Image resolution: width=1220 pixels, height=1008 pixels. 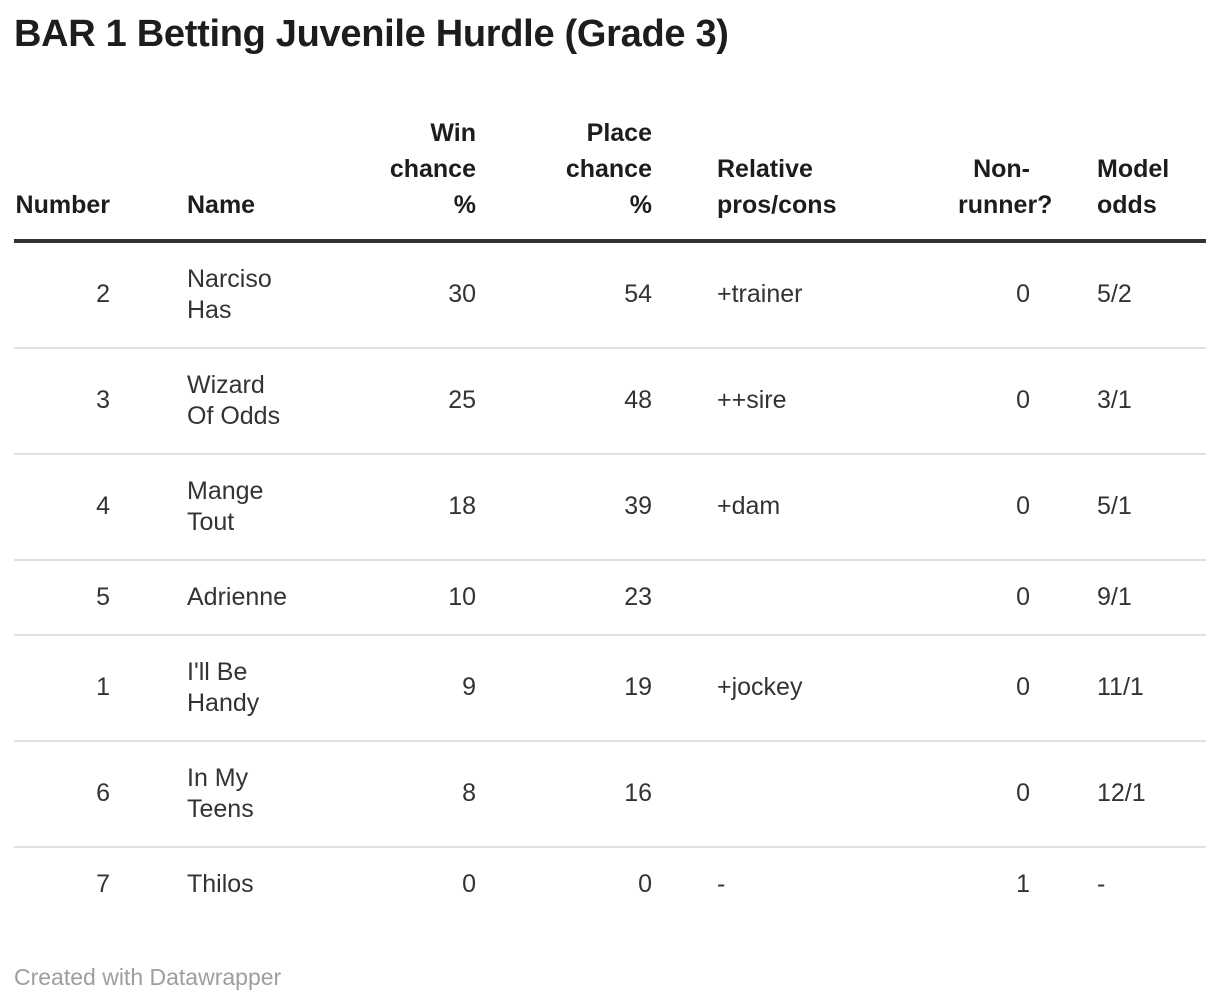 What do you see at coordinates (220, 793) in the screenshot?
I see `cell-name: In My Teens` at bounding box center [220, 793].